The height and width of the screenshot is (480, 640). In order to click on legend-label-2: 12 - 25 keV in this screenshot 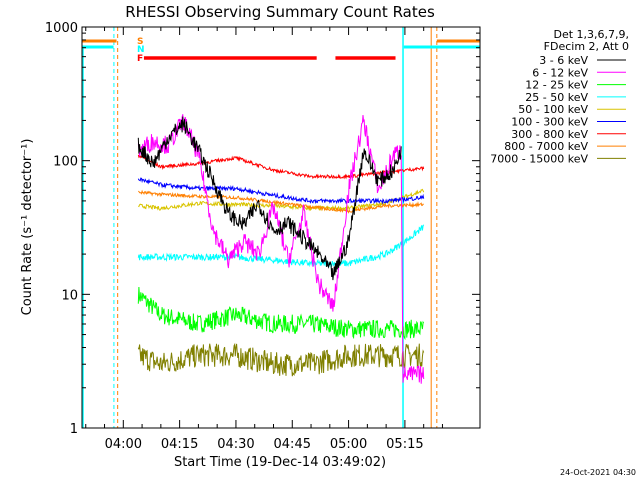, I will do `click(556, 85)`.